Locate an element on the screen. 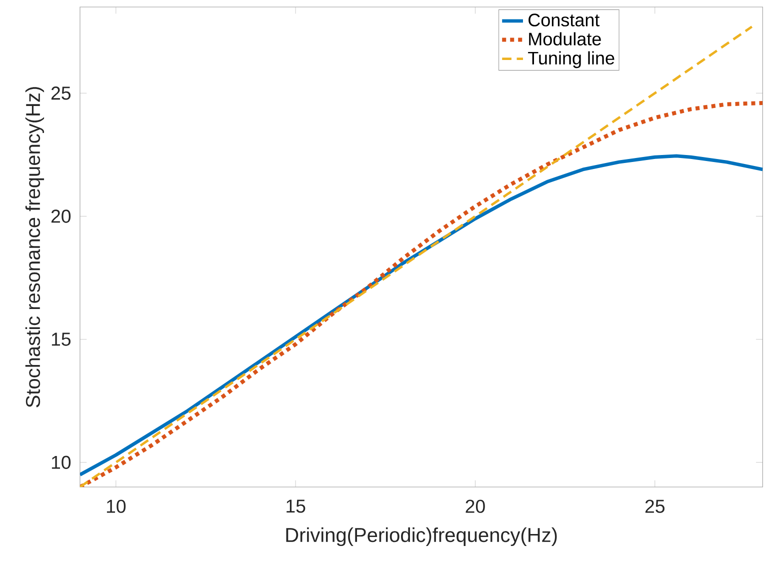 The width and height of the screenshot is (765, 569). x-axis-title: Driving(Periodic)frequency(Hz) is located at coordinates (421, 536).